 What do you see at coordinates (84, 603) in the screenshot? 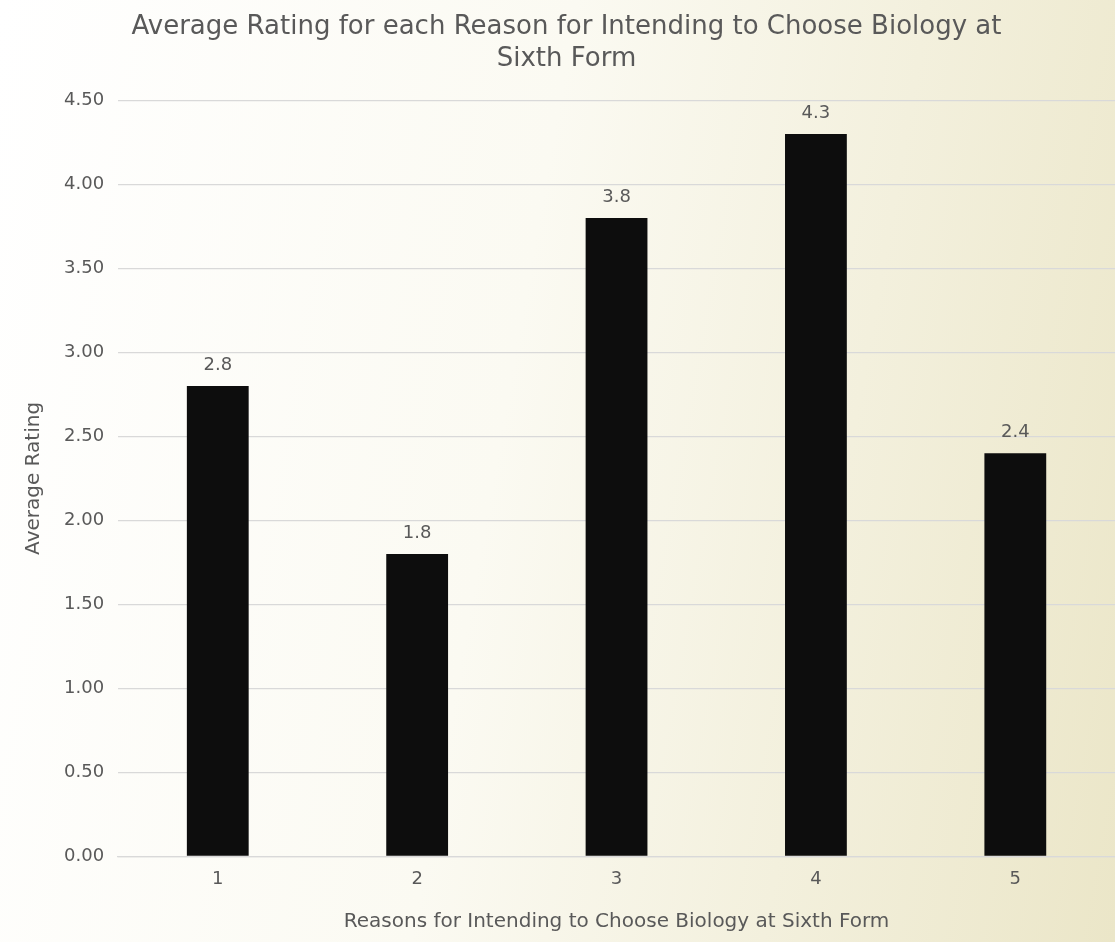
I see `y-tick-label: 1.50` at bounding box center [84, 603].